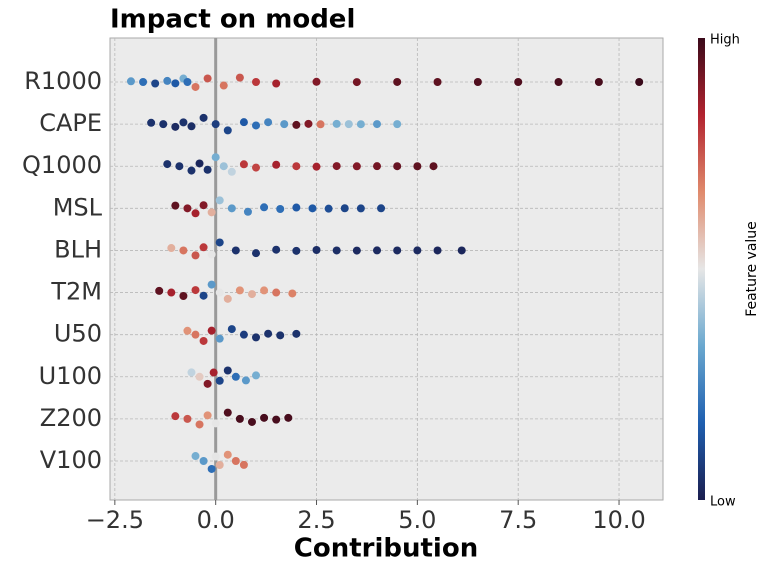 Image resolution: width=763 pixels, height=569 pixels. I want to click on colorbar-high: High, so click(725, 40).